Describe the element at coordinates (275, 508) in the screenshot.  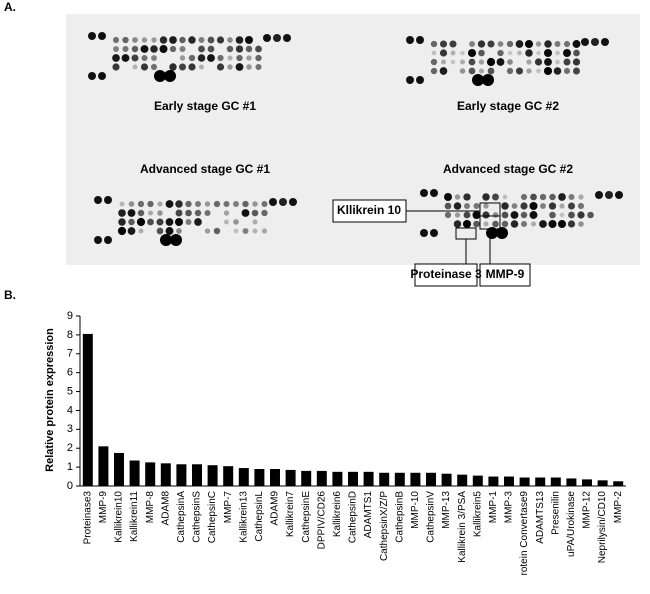
I see `x-tick-label: ADAM9` at that location.